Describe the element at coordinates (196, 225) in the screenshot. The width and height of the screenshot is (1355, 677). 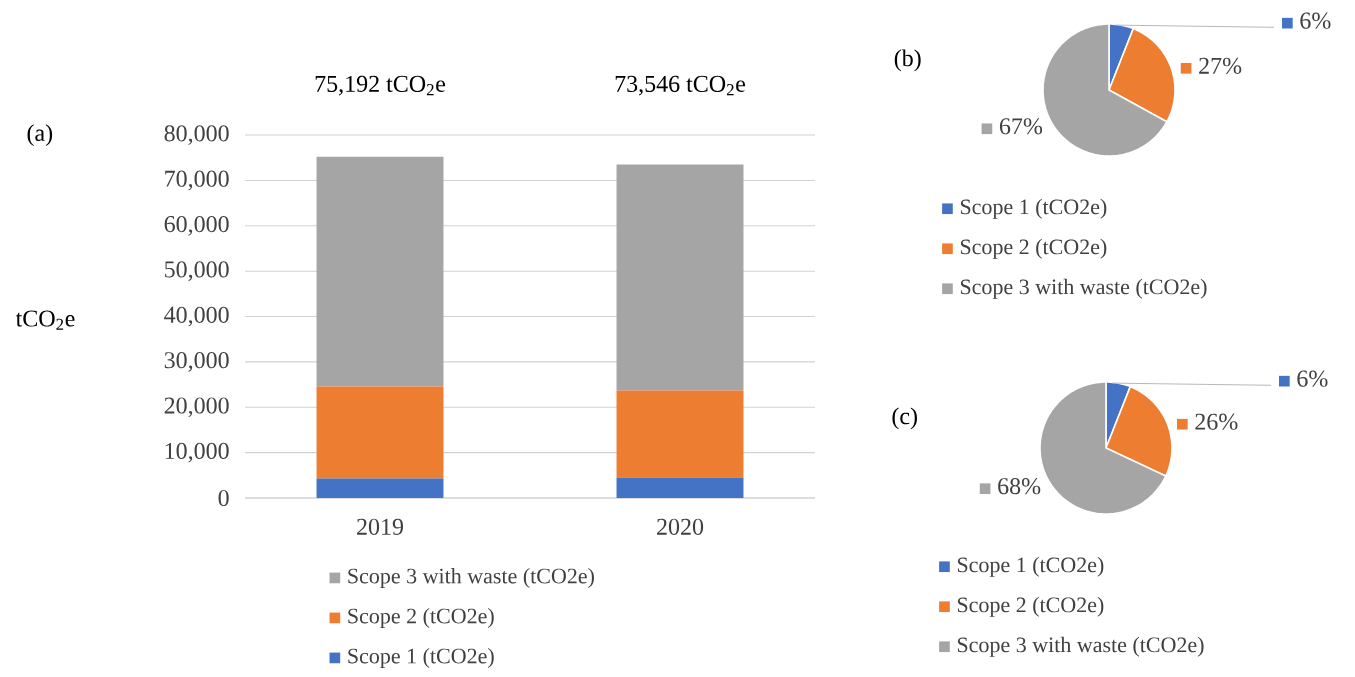
I see `y-tick-label: 60,000` at that location.